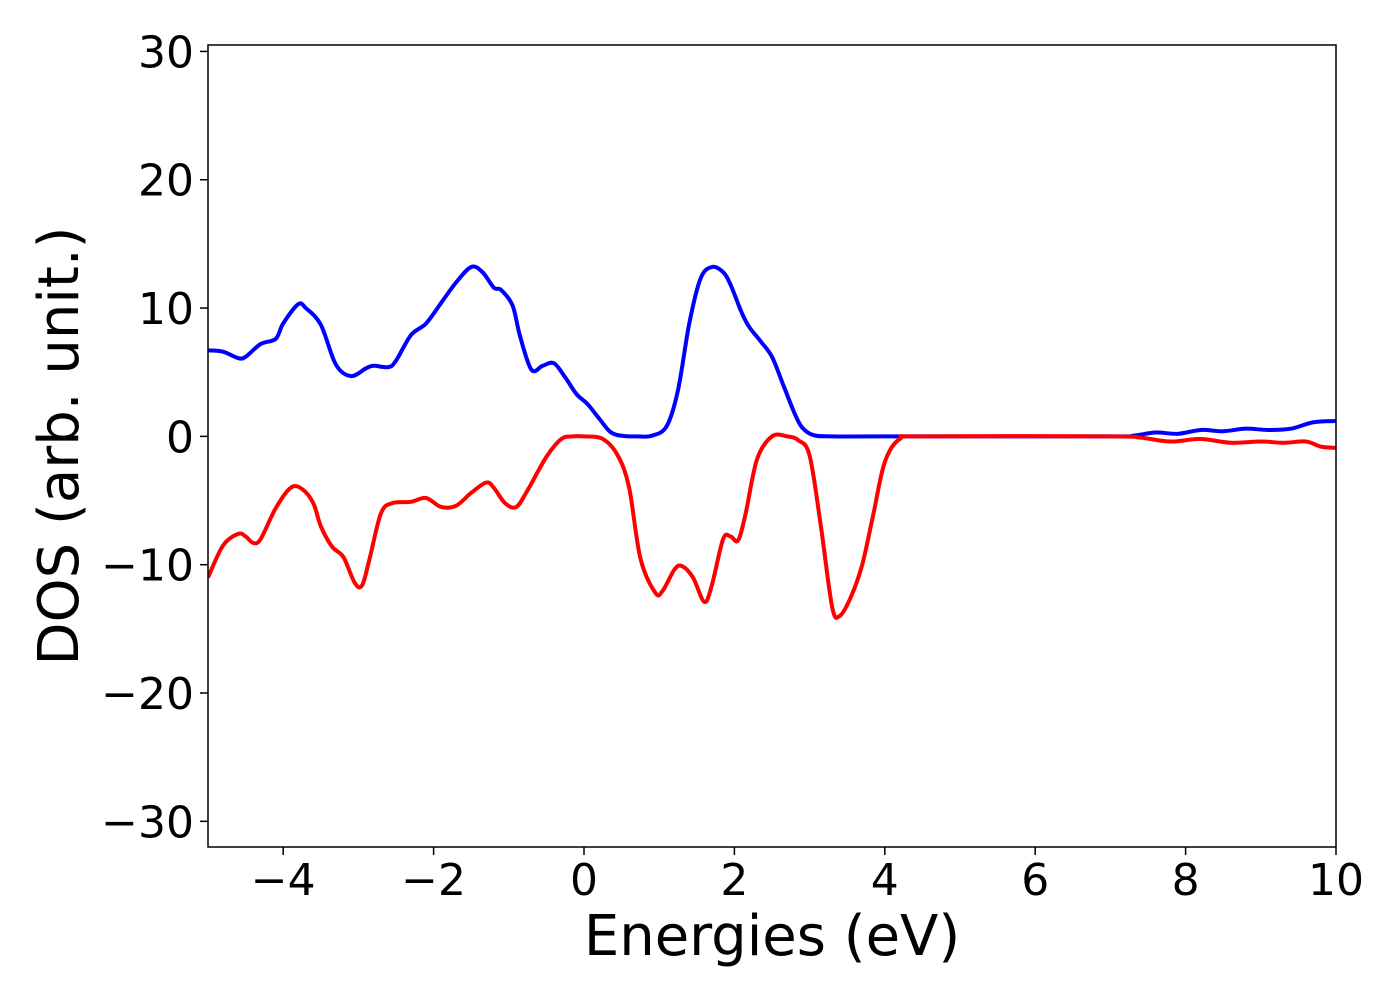 The width and height of the screenshot is (1400, 1004). Describe the element at coordinates (1035, 880) in the screenshot. I see `x-tick-label: 6` at that location.